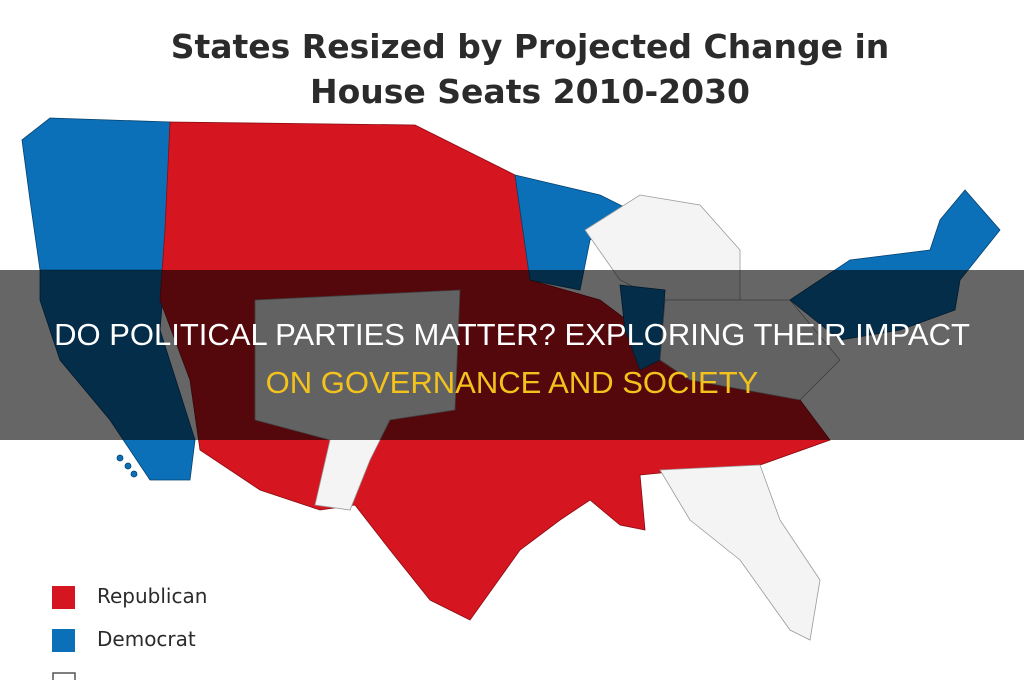 Image resolution: width=1024 pixels, height=680 pixels. What do you see at coordinates (146, 639) in the screenshot?
I see `legend-label: Democrat` at bounding box center [146, 639].